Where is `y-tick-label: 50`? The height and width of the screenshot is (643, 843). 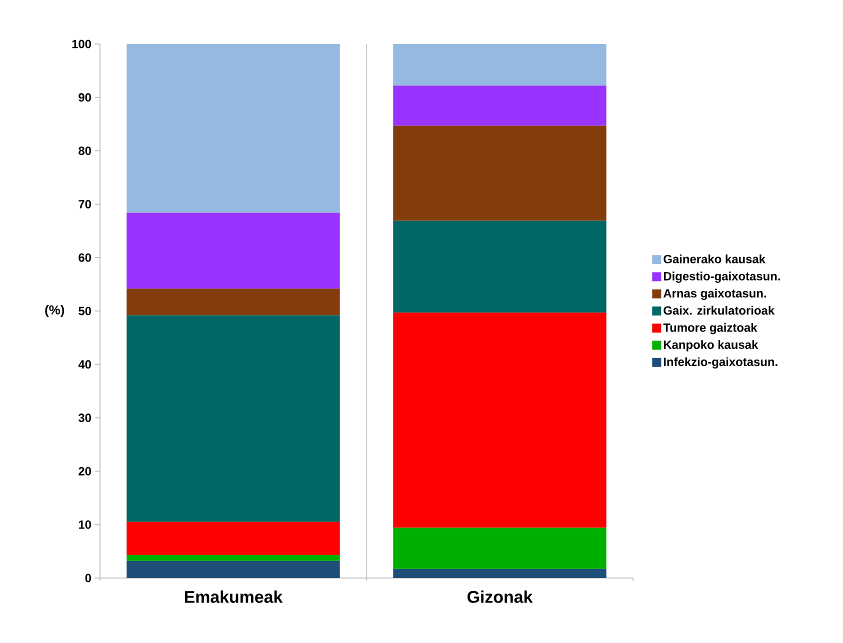 y-tick-label: 50 is located at coordinates (85, 311).